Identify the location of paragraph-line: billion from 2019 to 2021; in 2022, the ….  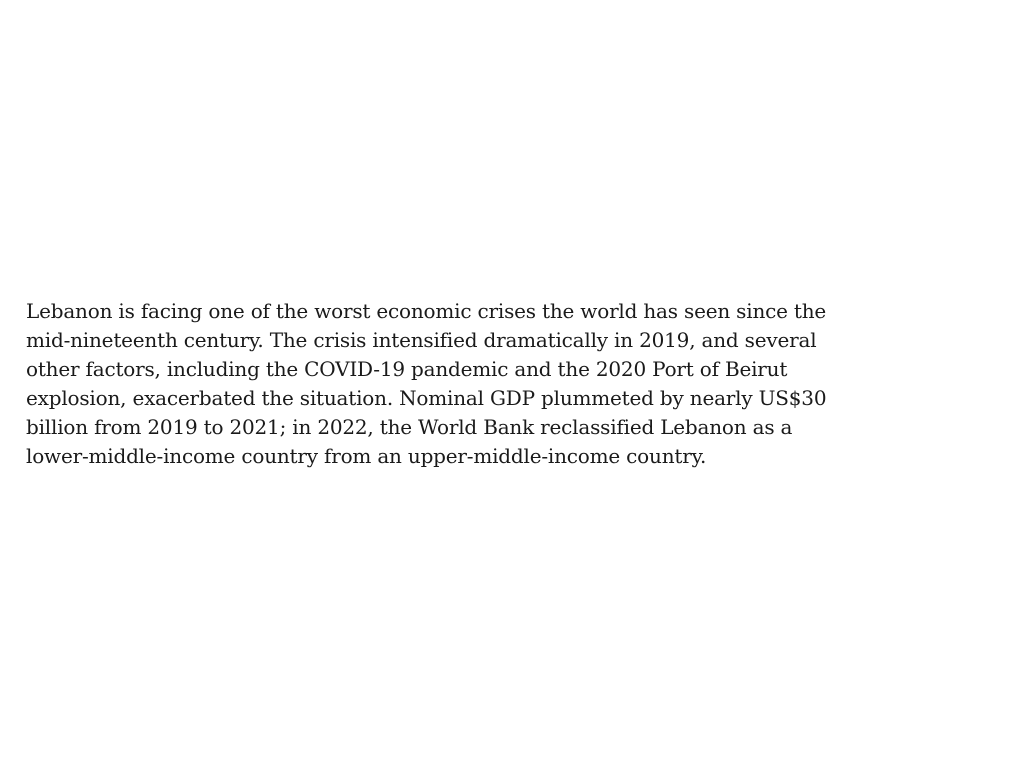
(409, 427).